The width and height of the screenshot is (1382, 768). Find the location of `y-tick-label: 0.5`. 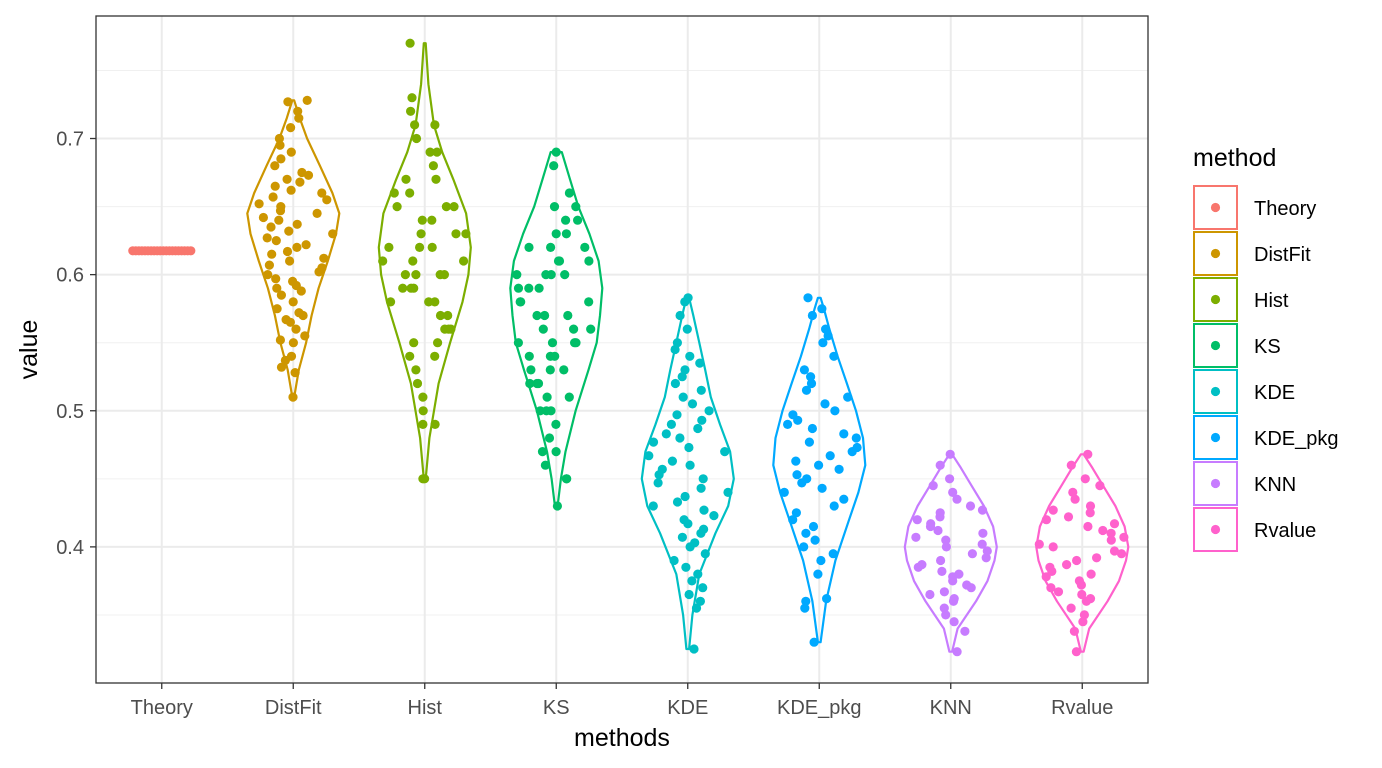

y-tick-label: 0.5 is located at coordinates (70, 412).